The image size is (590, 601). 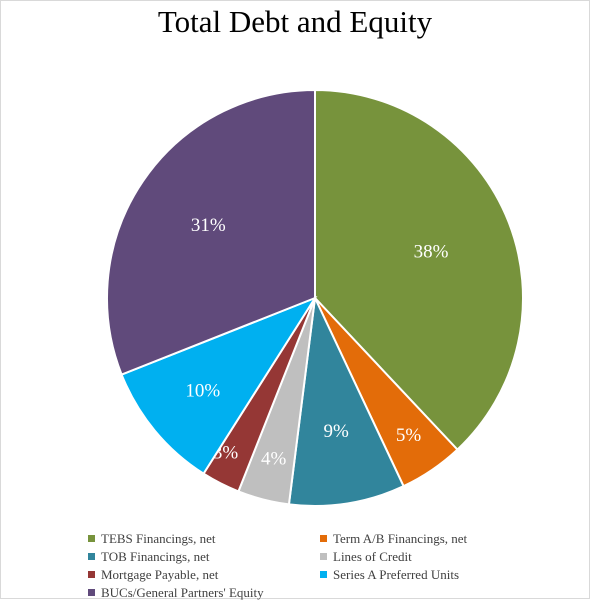 I want to click on legend-item-1: Term A/B Financings, net, so click(x=436, y=538).